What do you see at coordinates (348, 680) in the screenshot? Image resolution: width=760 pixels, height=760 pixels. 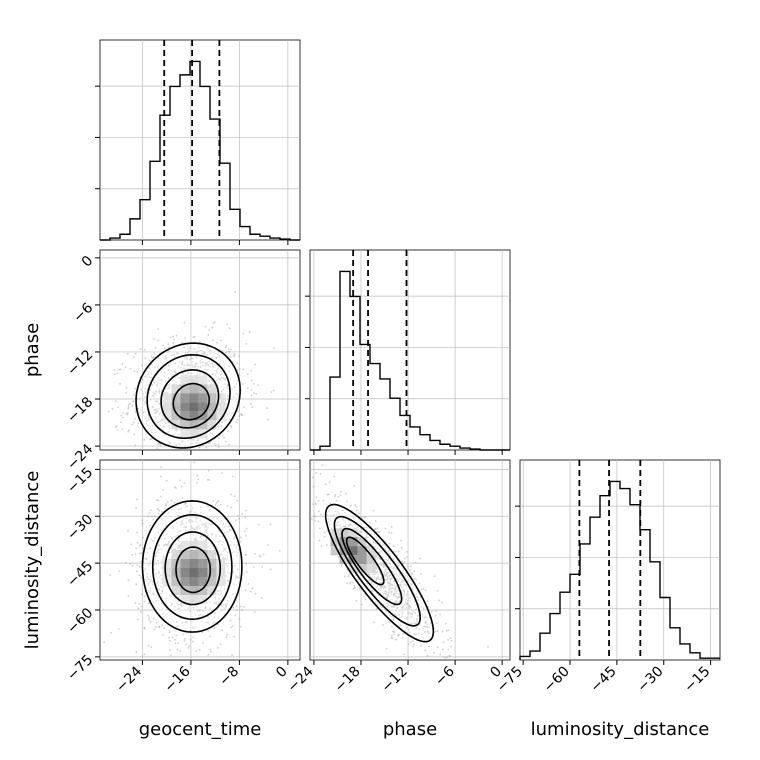 I see `x-tick-label-phase: −18` at bounding box center [348, 680].